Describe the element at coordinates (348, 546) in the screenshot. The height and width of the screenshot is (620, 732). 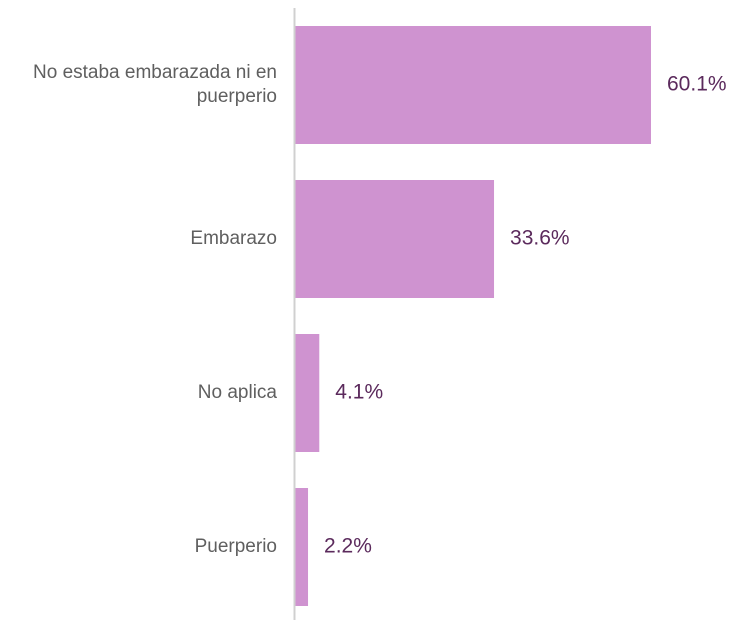
I see `value-label-3: 2.2%` at that location.